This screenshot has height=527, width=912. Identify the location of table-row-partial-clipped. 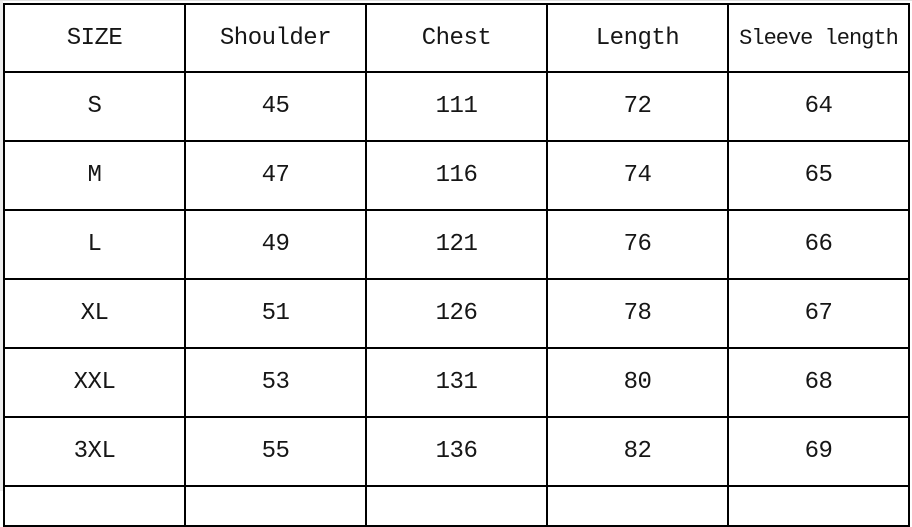
(456, 506).